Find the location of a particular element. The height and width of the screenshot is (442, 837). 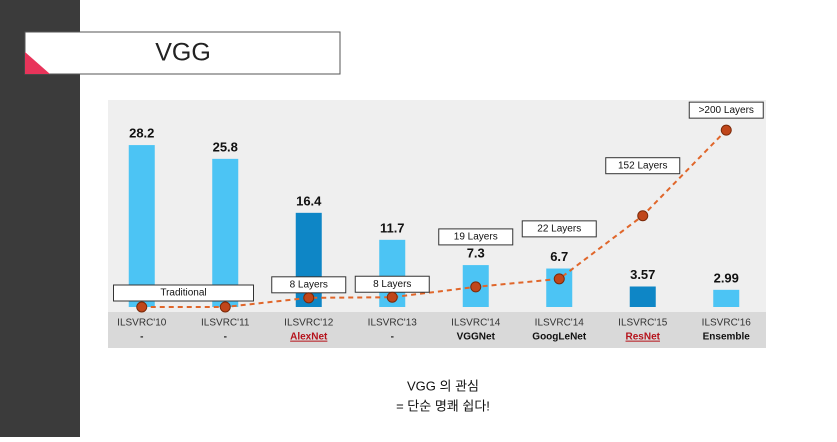

value-label: 3.57 is located at coordinates (642, 274).